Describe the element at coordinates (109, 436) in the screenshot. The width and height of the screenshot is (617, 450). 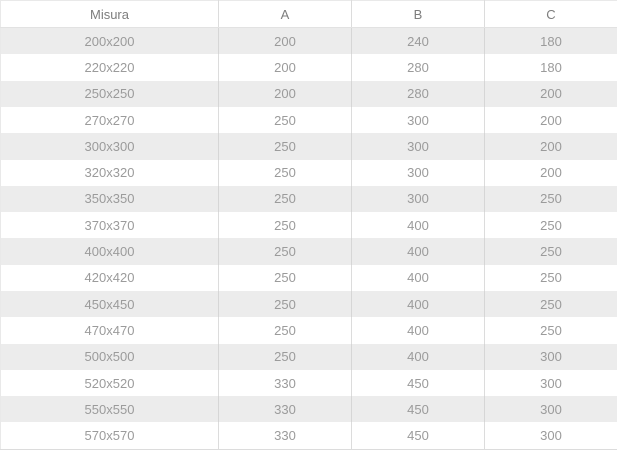
I see `cell-misura: 570x570` at that location.